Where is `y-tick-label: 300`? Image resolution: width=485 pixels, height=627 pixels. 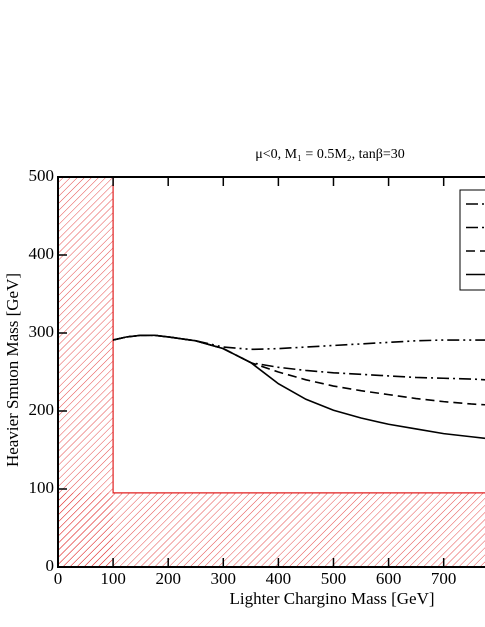 y-tick-label: 300 is located at coordinates (42, 331).